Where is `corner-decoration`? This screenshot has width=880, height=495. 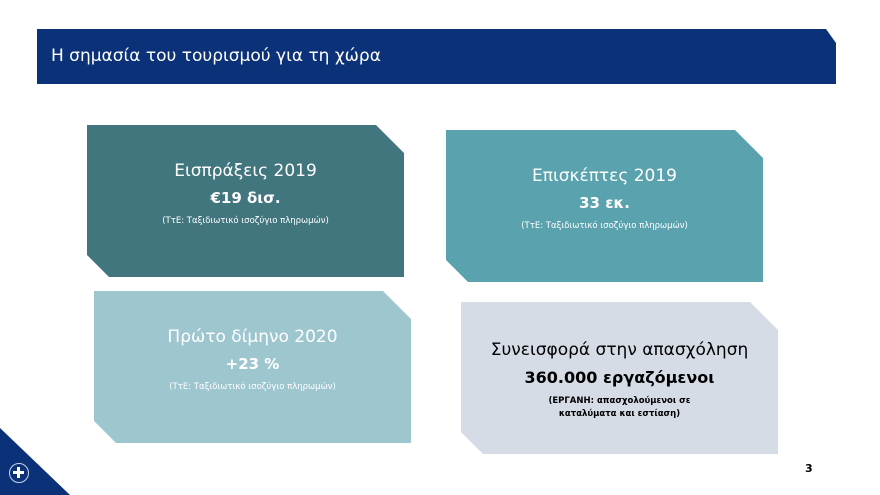 corner-decoration is located at coordinates (35, 461).